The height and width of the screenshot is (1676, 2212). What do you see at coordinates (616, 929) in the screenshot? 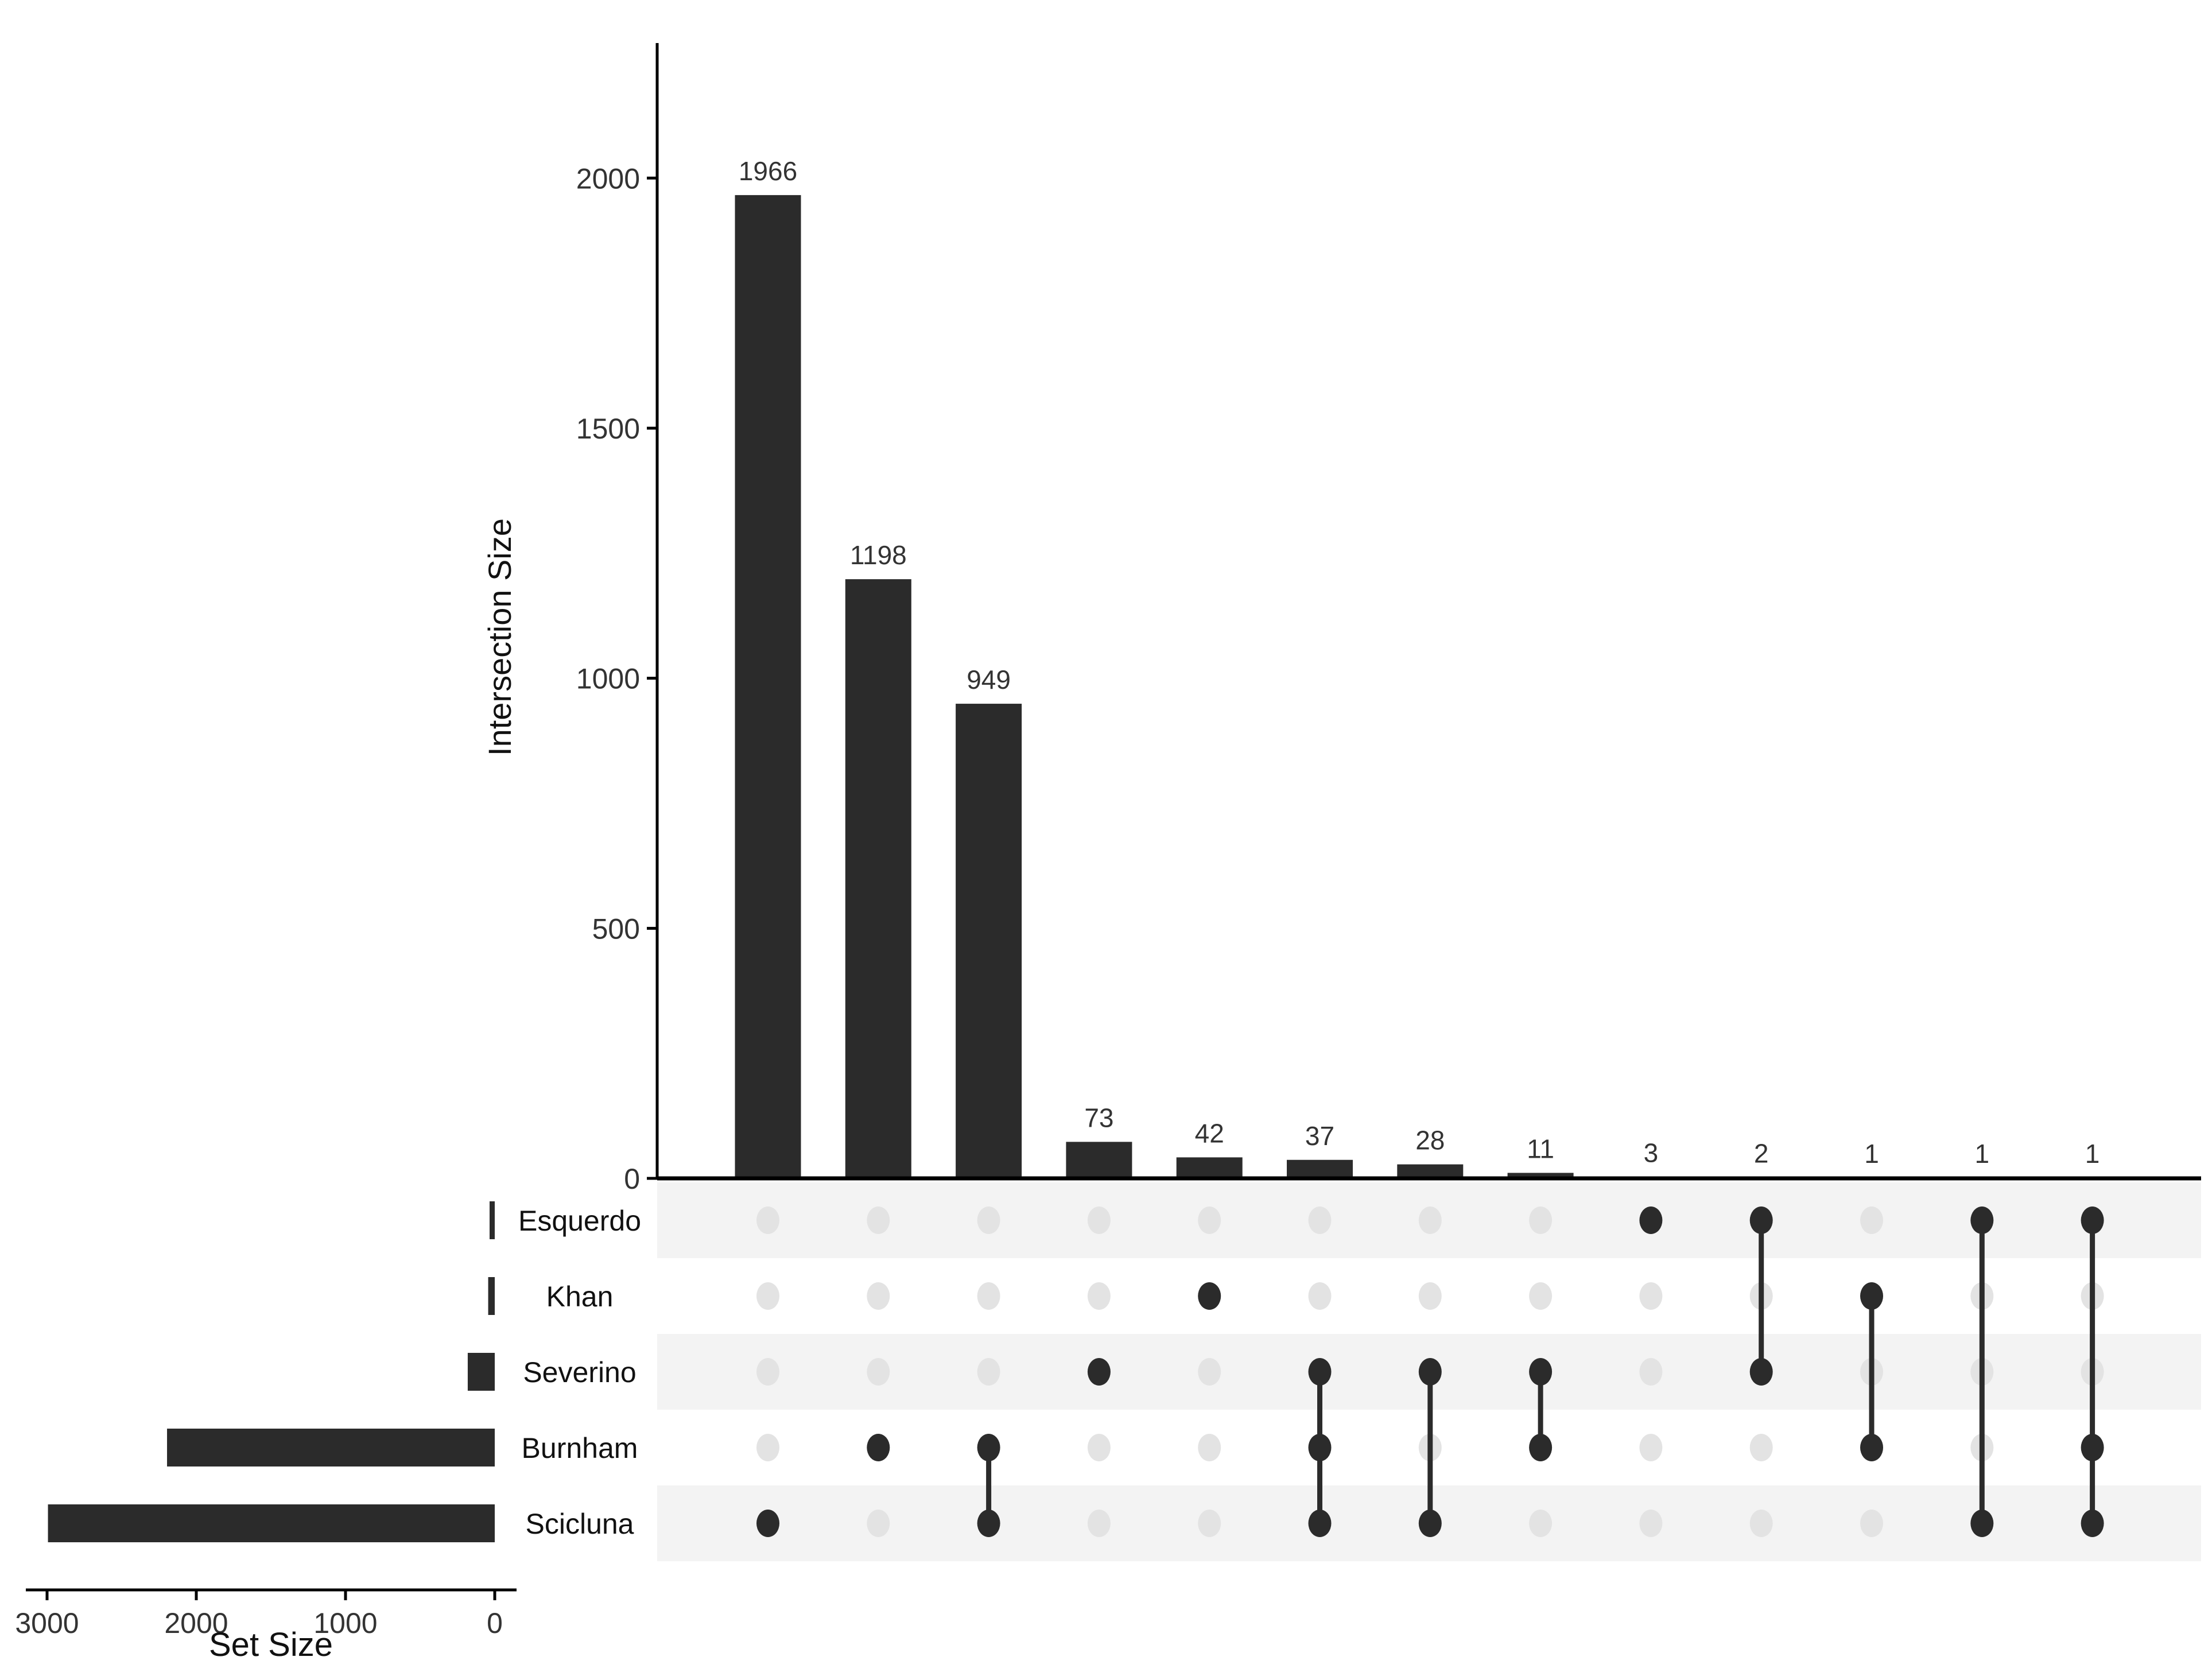
I see `y-tick-label: 500` at bounding box center [616, 929].